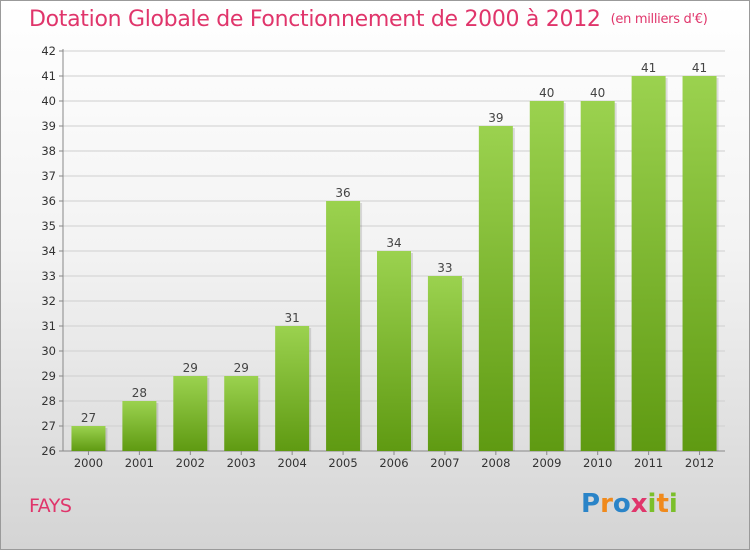 This screenshot has height=550, width=750. Describe the element at coordinates (699, 463) in the screenshot. I see `x-tick-label: 2012` at that location.